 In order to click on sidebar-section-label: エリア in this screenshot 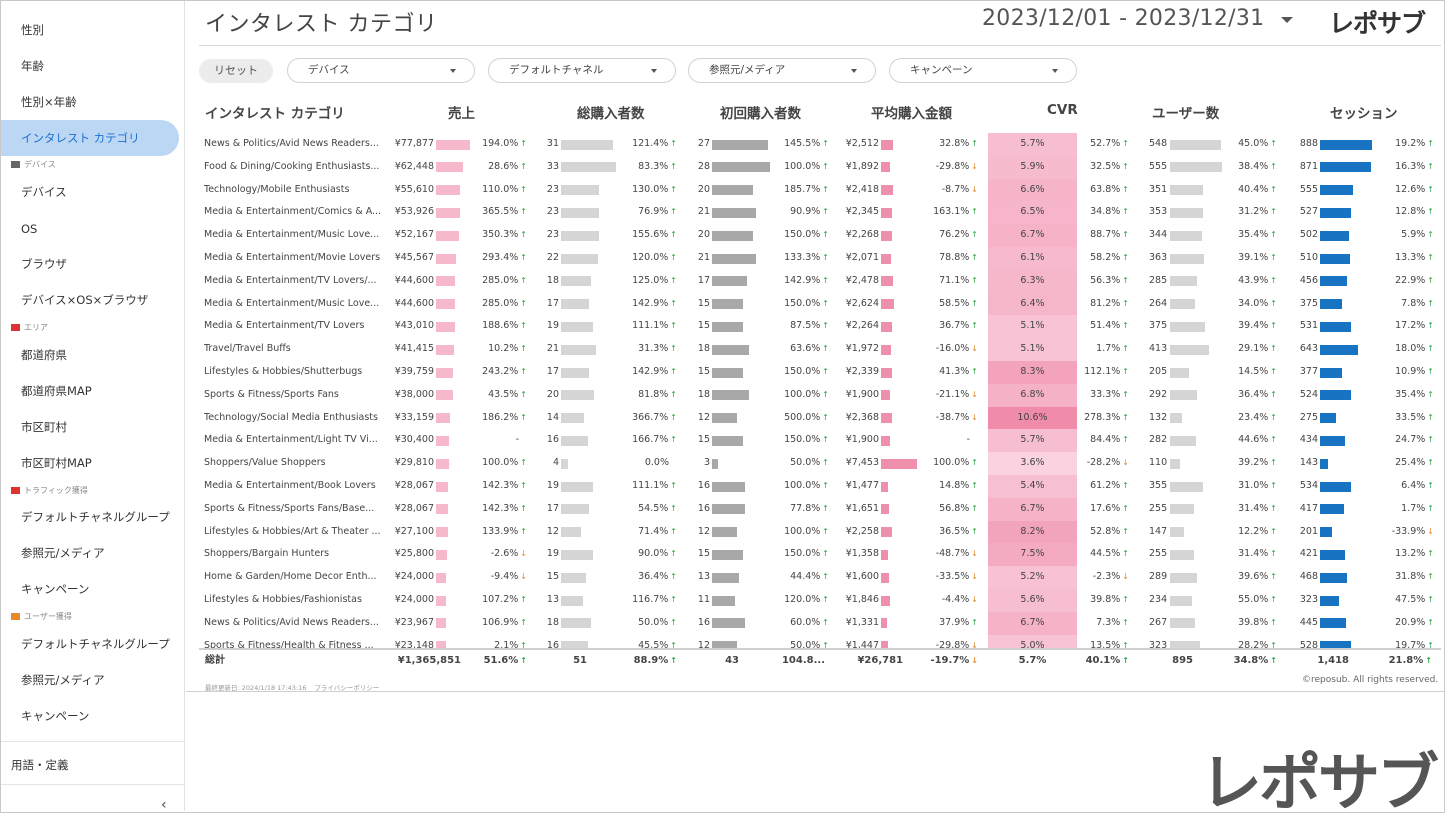, I will do `click(36, 327)`.